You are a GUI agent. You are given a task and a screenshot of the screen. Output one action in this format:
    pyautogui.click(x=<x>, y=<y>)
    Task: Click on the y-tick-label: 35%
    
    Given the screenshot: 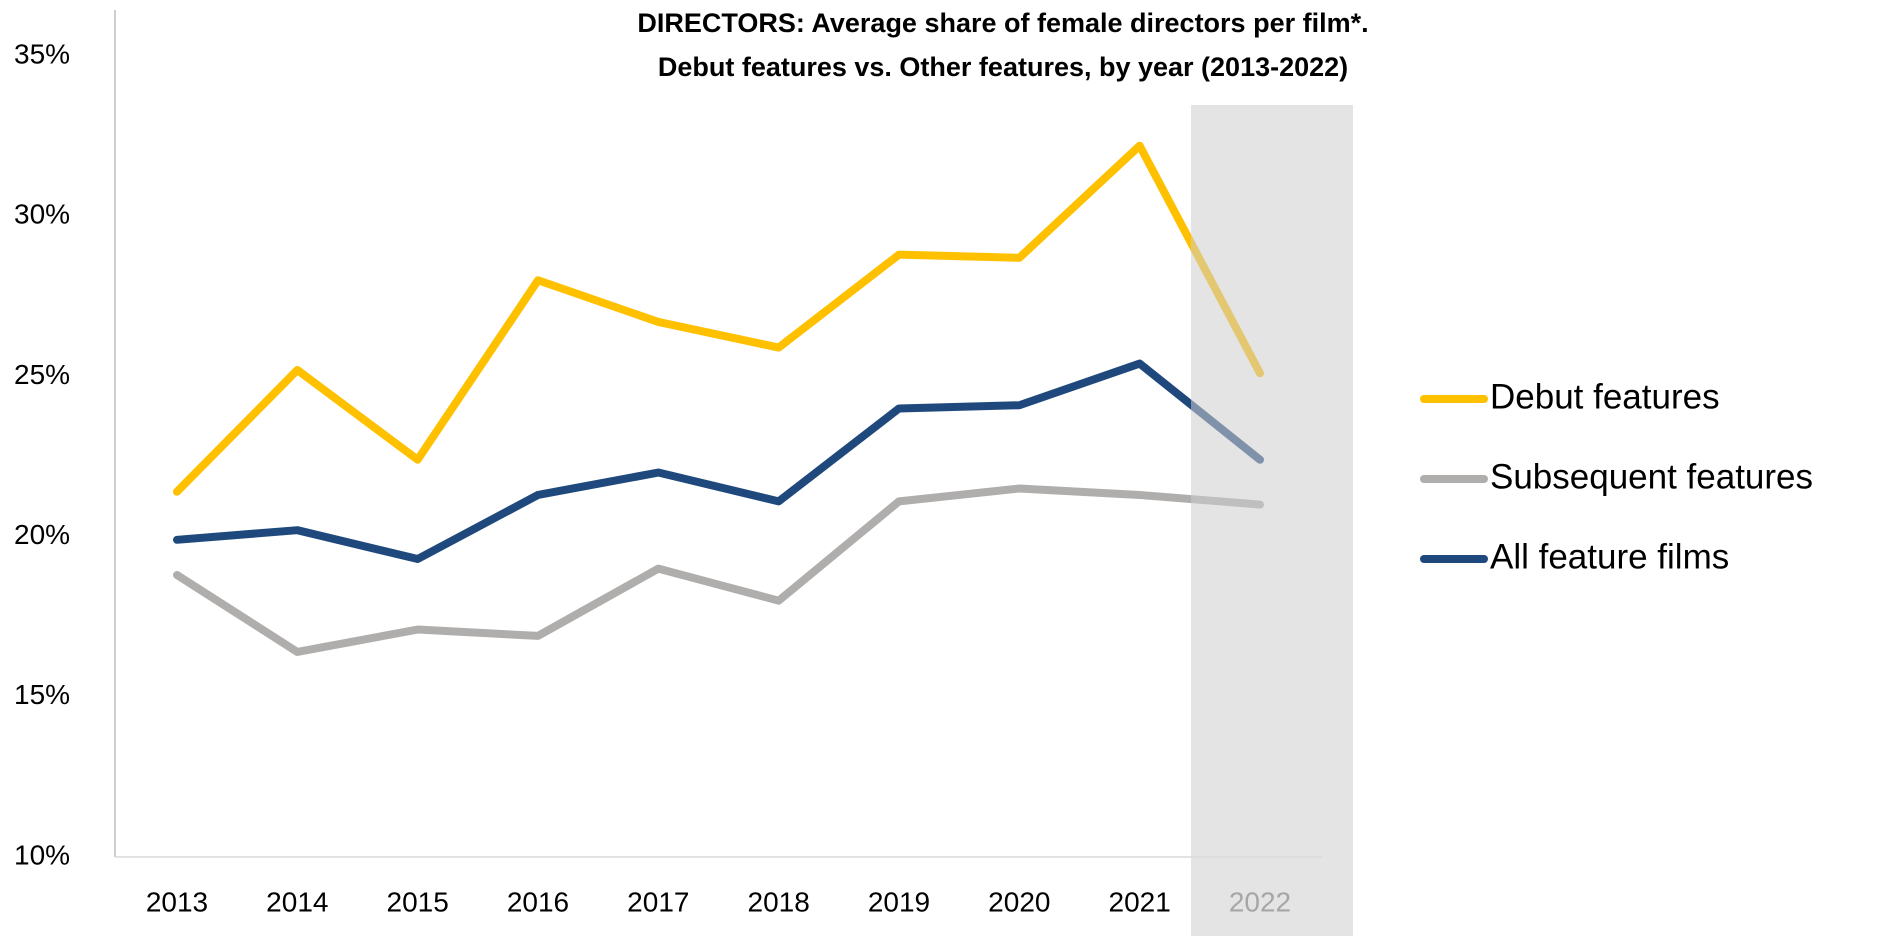 What is the action you would take?
    pyautogui.click(x=42, y=53)
    